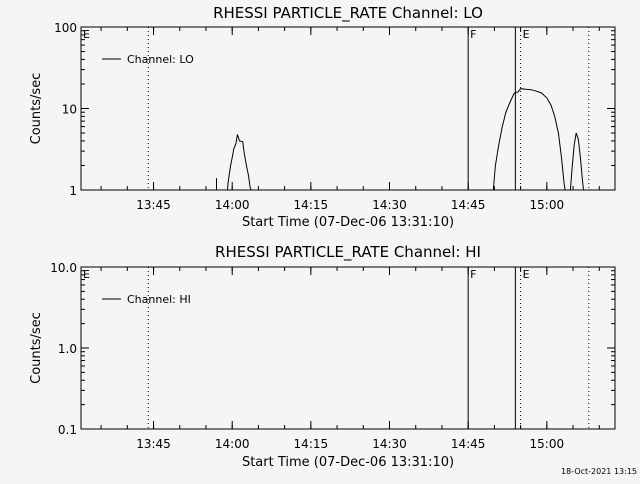 This screenshot has width=640, height=484. Describe the element at coordinates (67, 430) in the screenshot. I see `y-tick-label: 0.1` at that location.